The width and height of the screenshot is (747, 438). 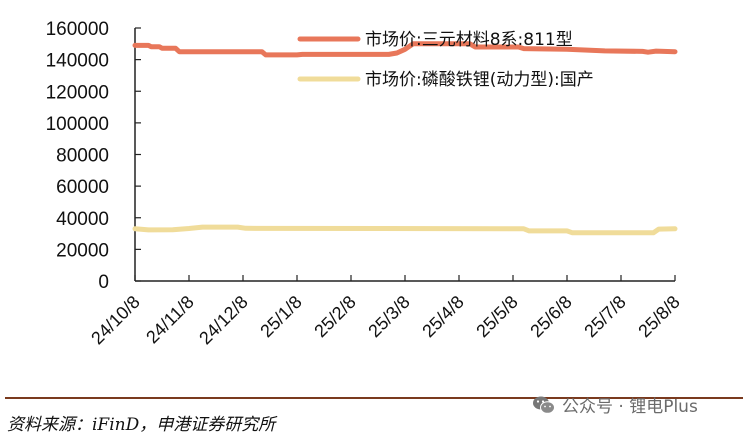 I want to click on lfp-price-line, so click(x=405, y=230).